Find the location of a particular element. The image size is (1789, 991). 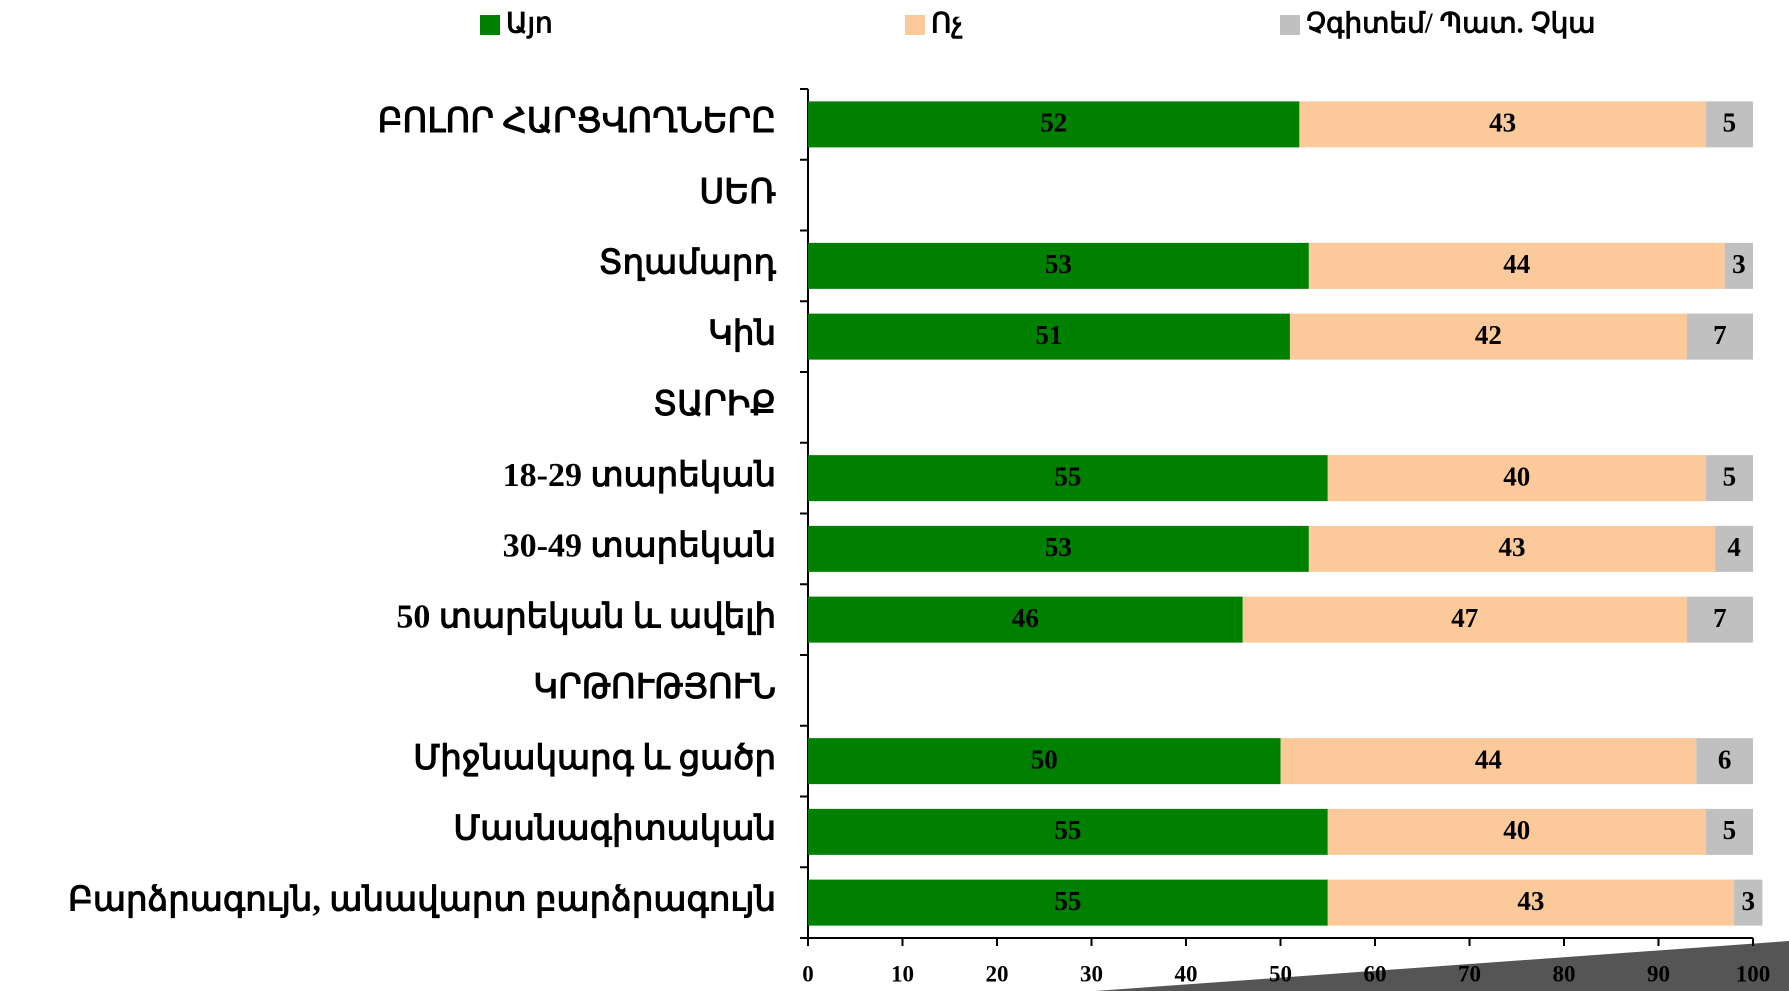

category-label: Տղամարդ is located at coordinates (688, 263).